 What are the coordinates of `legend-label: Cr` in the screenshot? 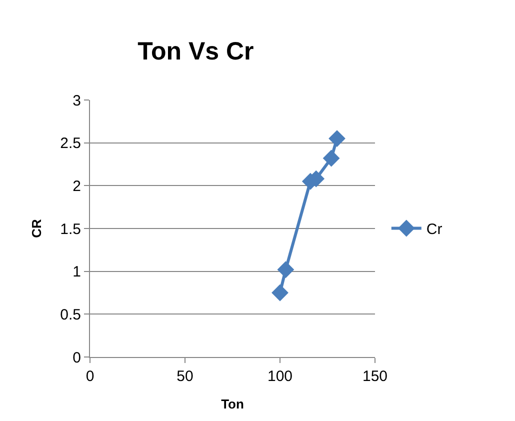 It's located at (434, 229).